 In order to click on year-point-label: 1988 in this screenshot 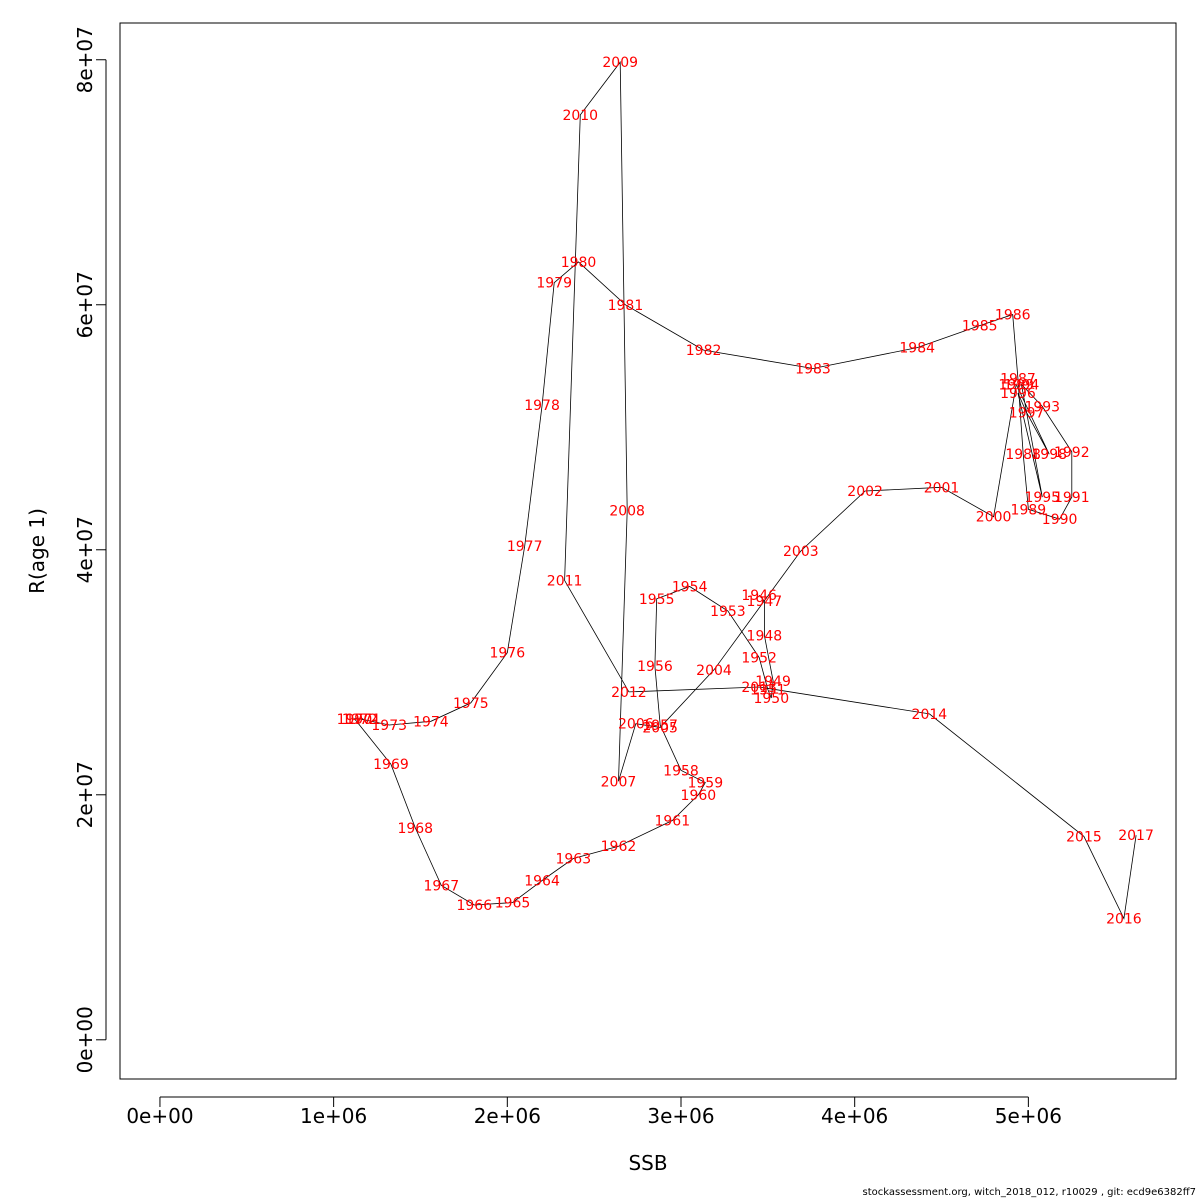, I will do `click(1023, 455)`.